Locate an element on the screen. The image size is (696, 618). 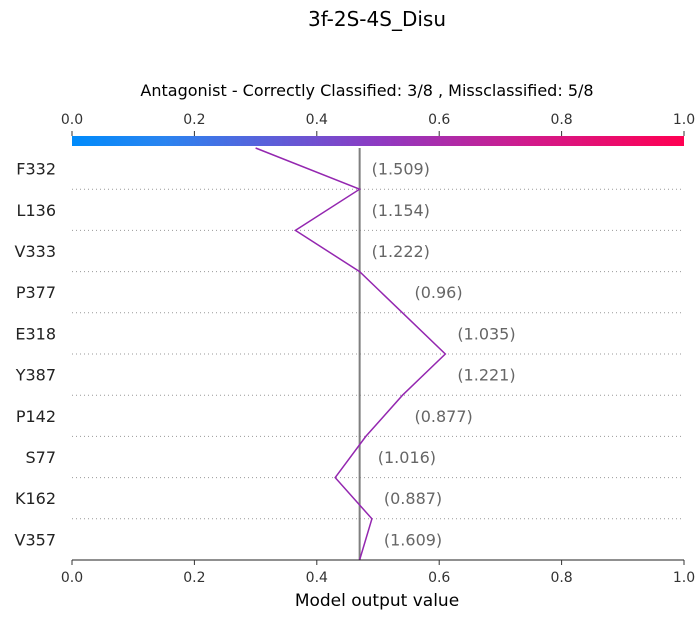
feature-value-label: (1.016) is located at coordinates (407, 457).